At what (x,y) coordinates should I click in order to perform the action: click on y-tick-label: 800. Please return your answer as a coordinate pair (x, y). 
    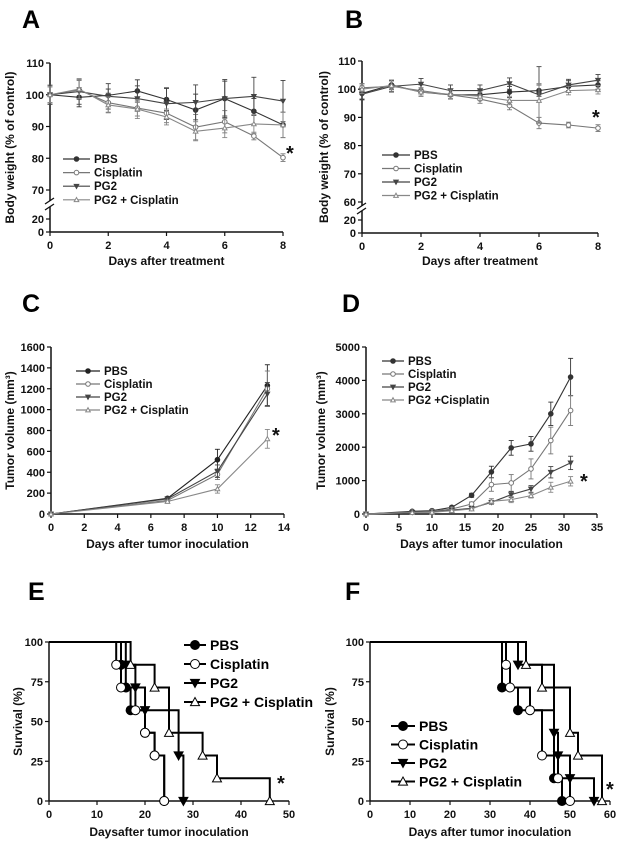
    Looking at the image, I should click on (36, 432).